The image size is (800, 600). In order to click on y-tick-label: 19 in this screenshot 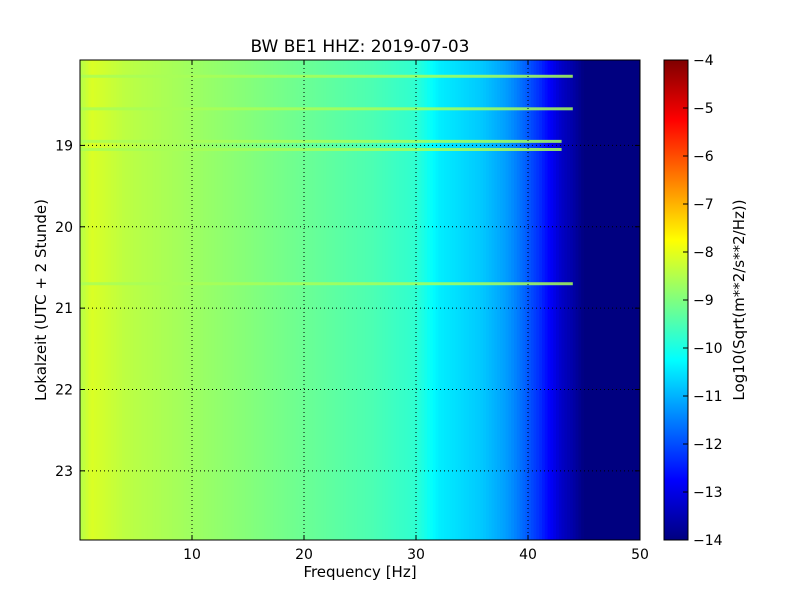, I will do `click(64, 146)`.